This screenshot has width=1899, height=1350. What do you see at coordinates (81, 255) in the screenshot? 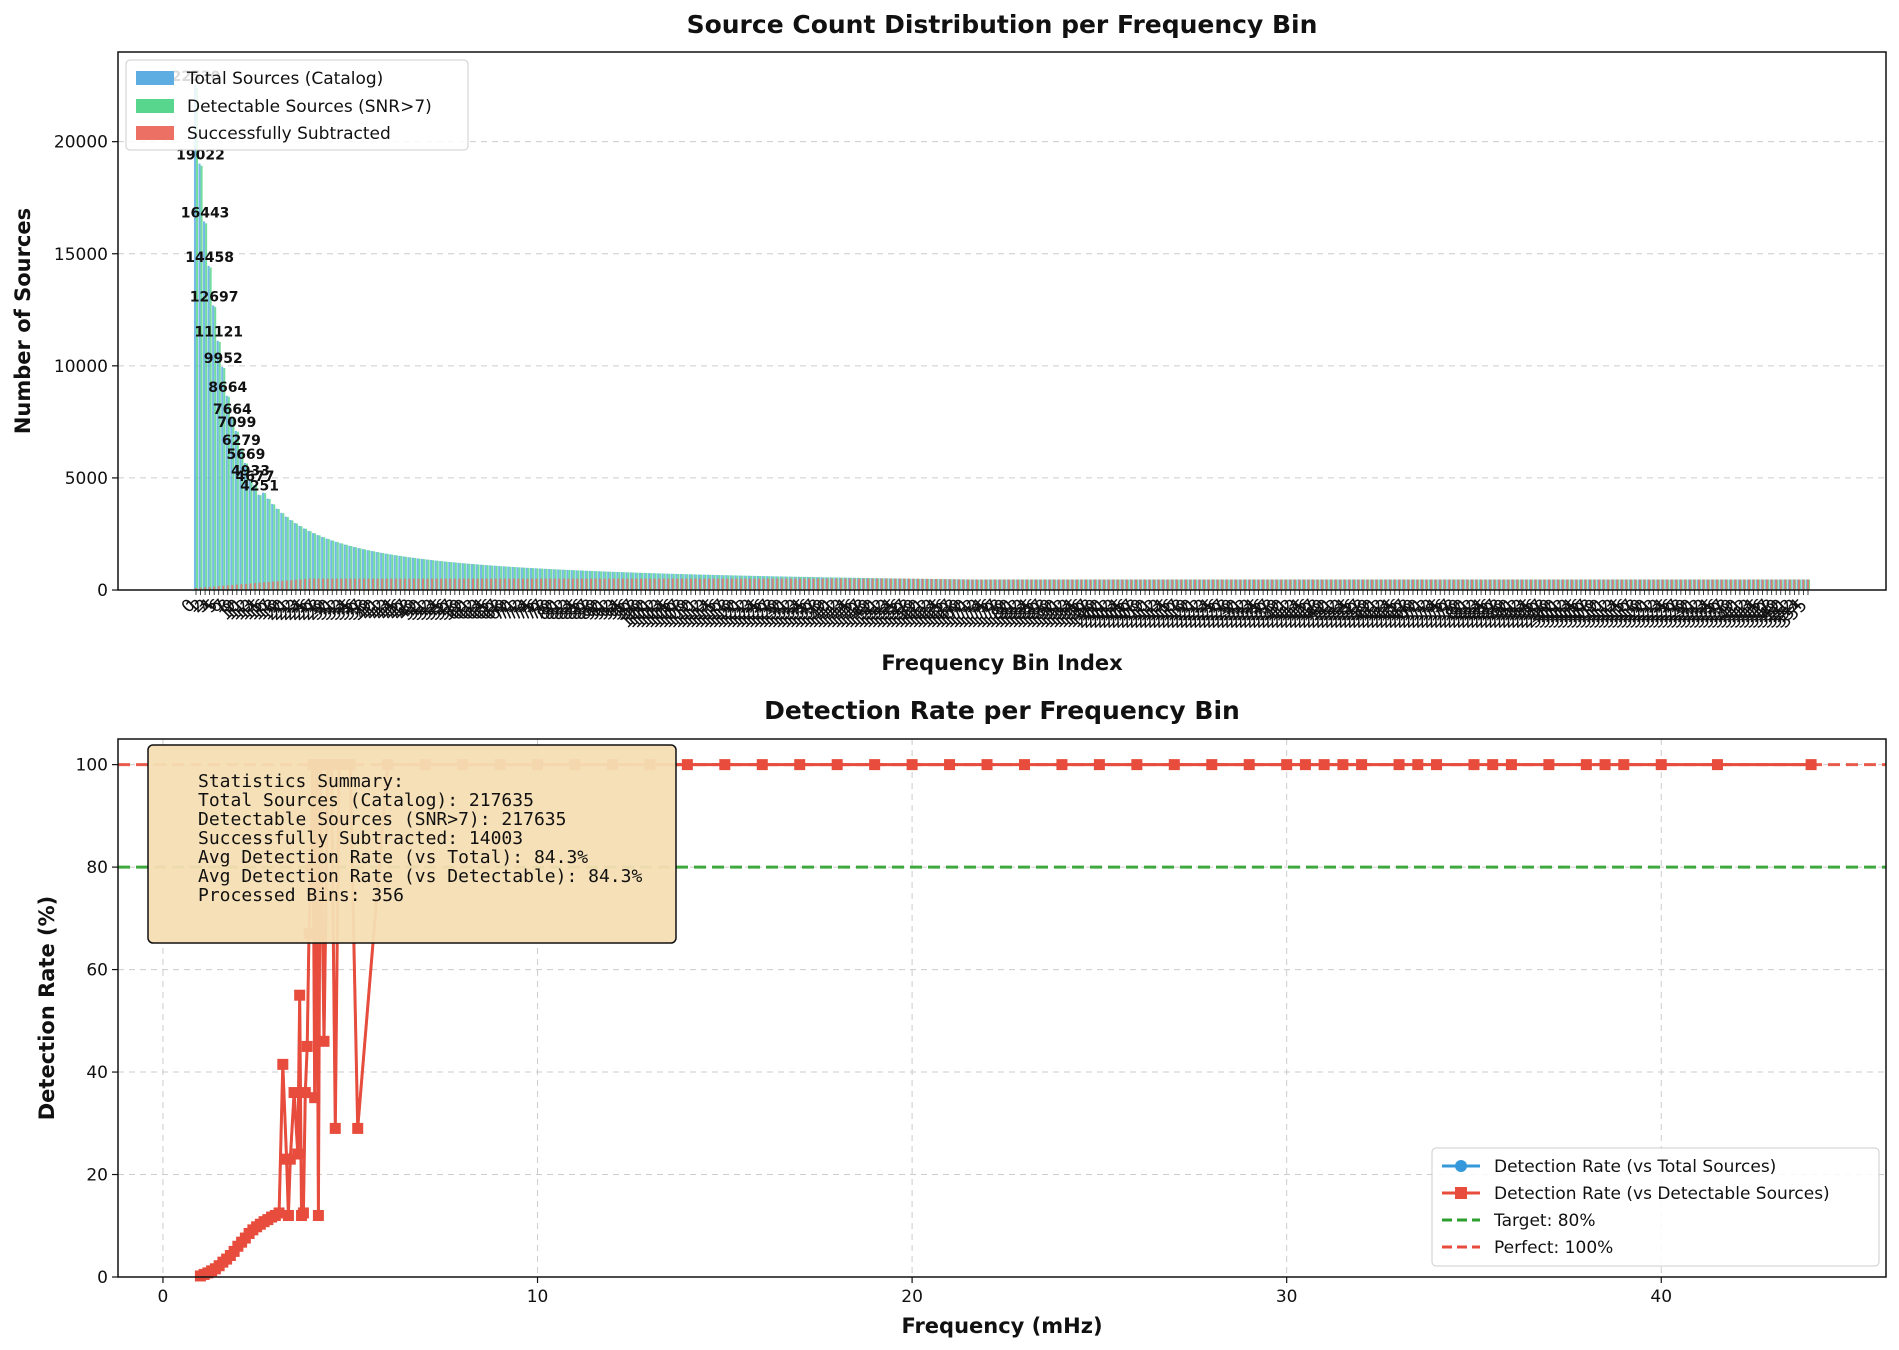
I see `top-y-tick-label: 15000` at bounding box center [81, 255].